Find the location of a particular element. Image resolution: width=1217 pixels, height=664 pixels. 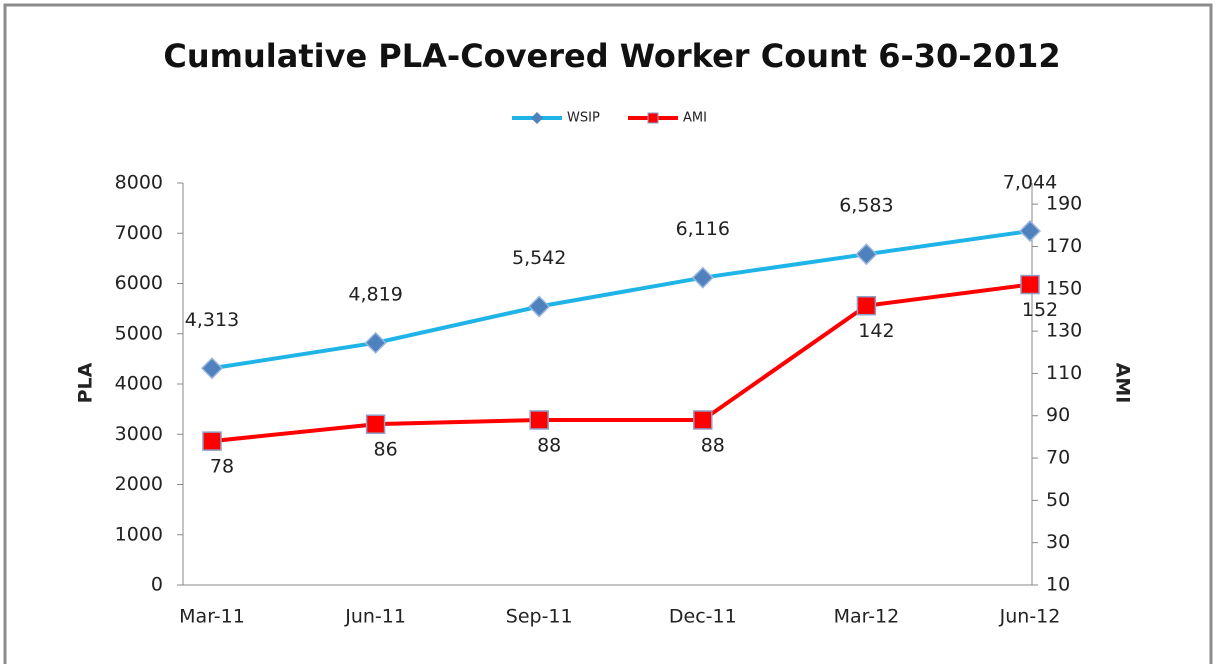

data-label: 4,819 is located at coordinates (375, 294).